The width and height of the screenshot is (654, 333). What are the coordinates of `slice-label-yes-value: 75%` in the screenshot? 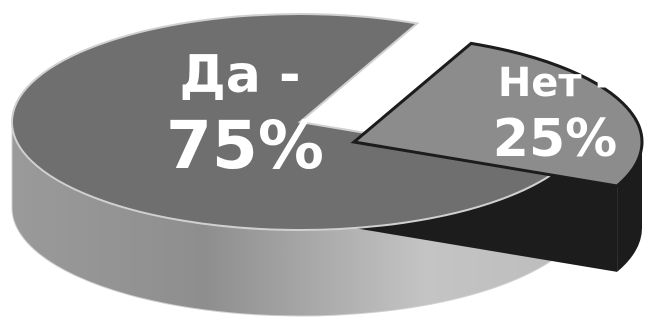 It's located at (245, 145).